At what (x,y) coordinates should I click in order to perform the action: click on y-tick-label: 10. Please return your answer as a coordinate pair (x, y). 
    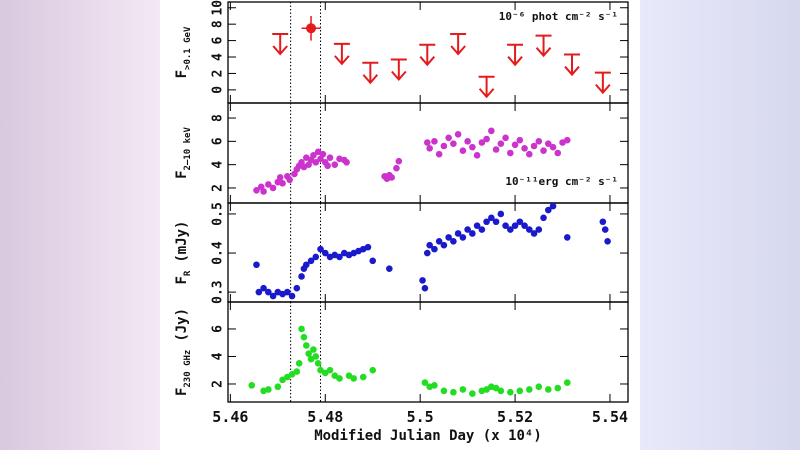
    Looking at the image, I should click on (218, 8).